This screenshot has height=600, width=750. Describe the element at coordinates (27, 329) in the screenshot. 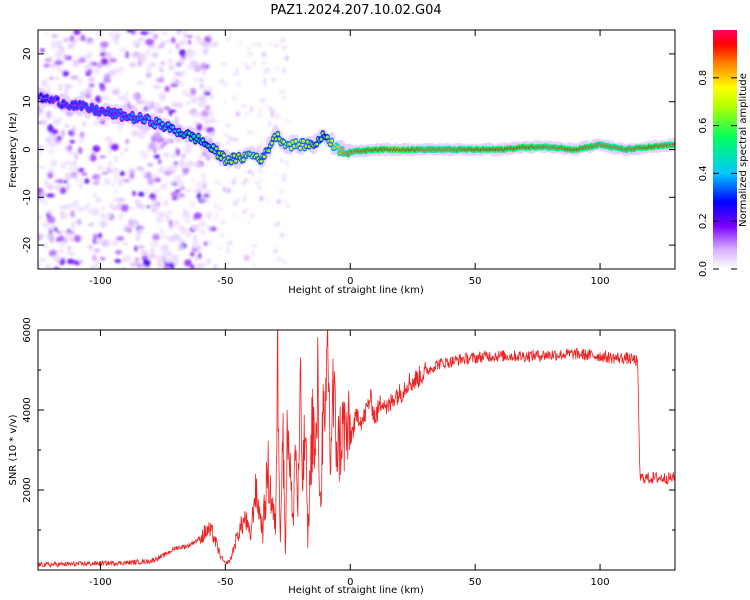

I see `y-tick-label: 6000` at that location.